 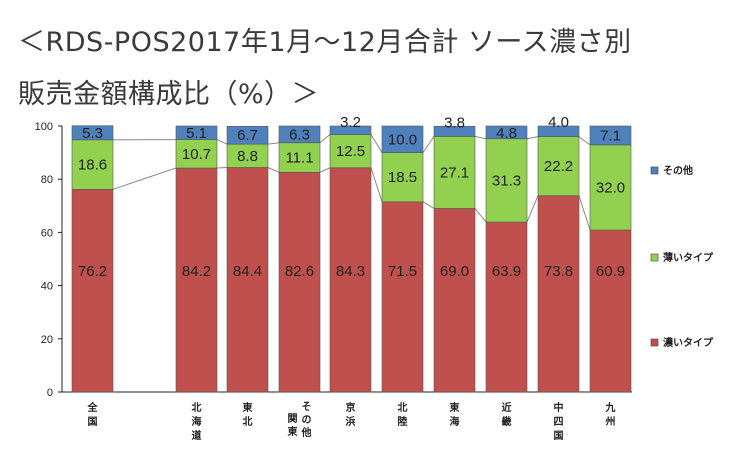 What do you see at coordinates (506, 133) in the screenshot?
I see `value-label: 4.8` at bounding box center [506, 133].